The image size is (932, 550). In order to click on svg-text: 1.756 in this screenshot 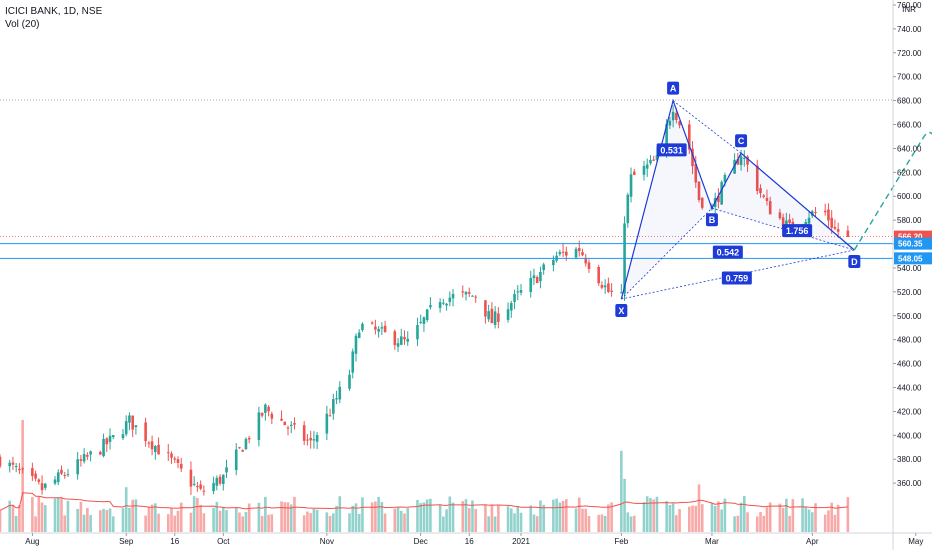, I will do `click(797, 231)`.